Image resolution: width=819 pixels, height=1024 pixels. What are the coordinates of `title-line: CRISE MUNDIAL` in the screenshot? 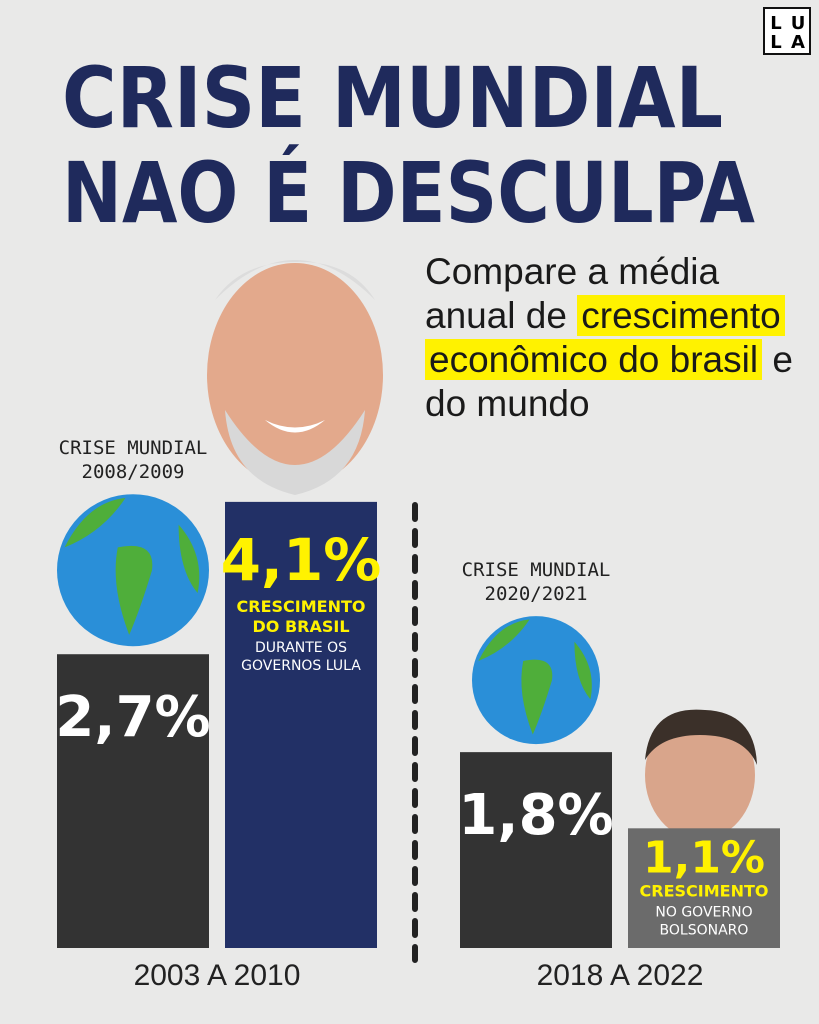 It's located at (392, 98).